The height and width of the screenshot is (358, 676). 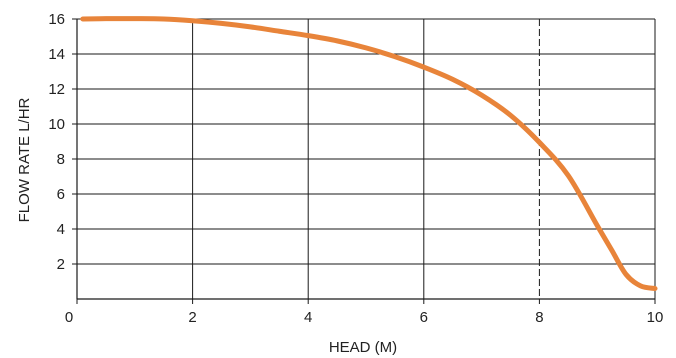 I want to click on x-tick-label-2: 2, so click(x=192, y=317).